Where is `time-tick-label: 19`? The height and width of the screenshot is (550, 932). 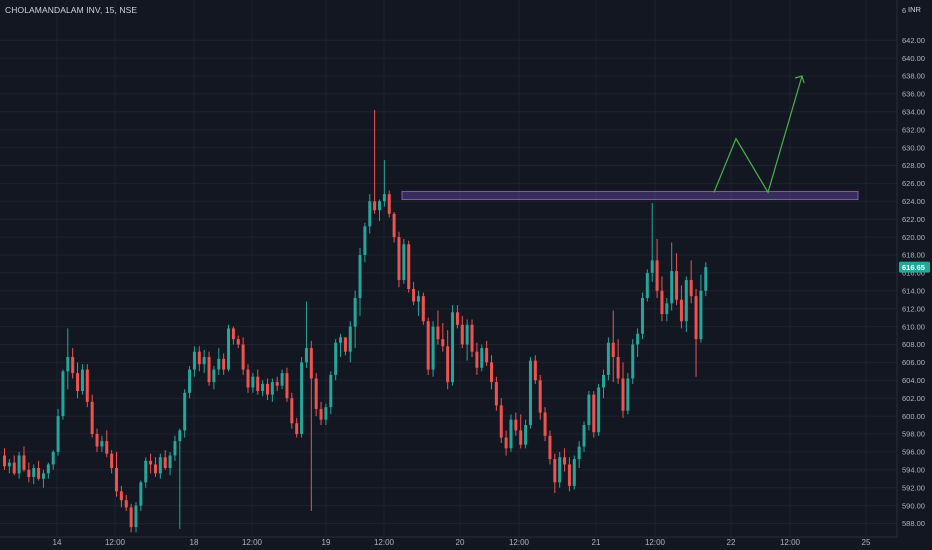
time-tick-label: 19 is located at coordinates (326, 542).